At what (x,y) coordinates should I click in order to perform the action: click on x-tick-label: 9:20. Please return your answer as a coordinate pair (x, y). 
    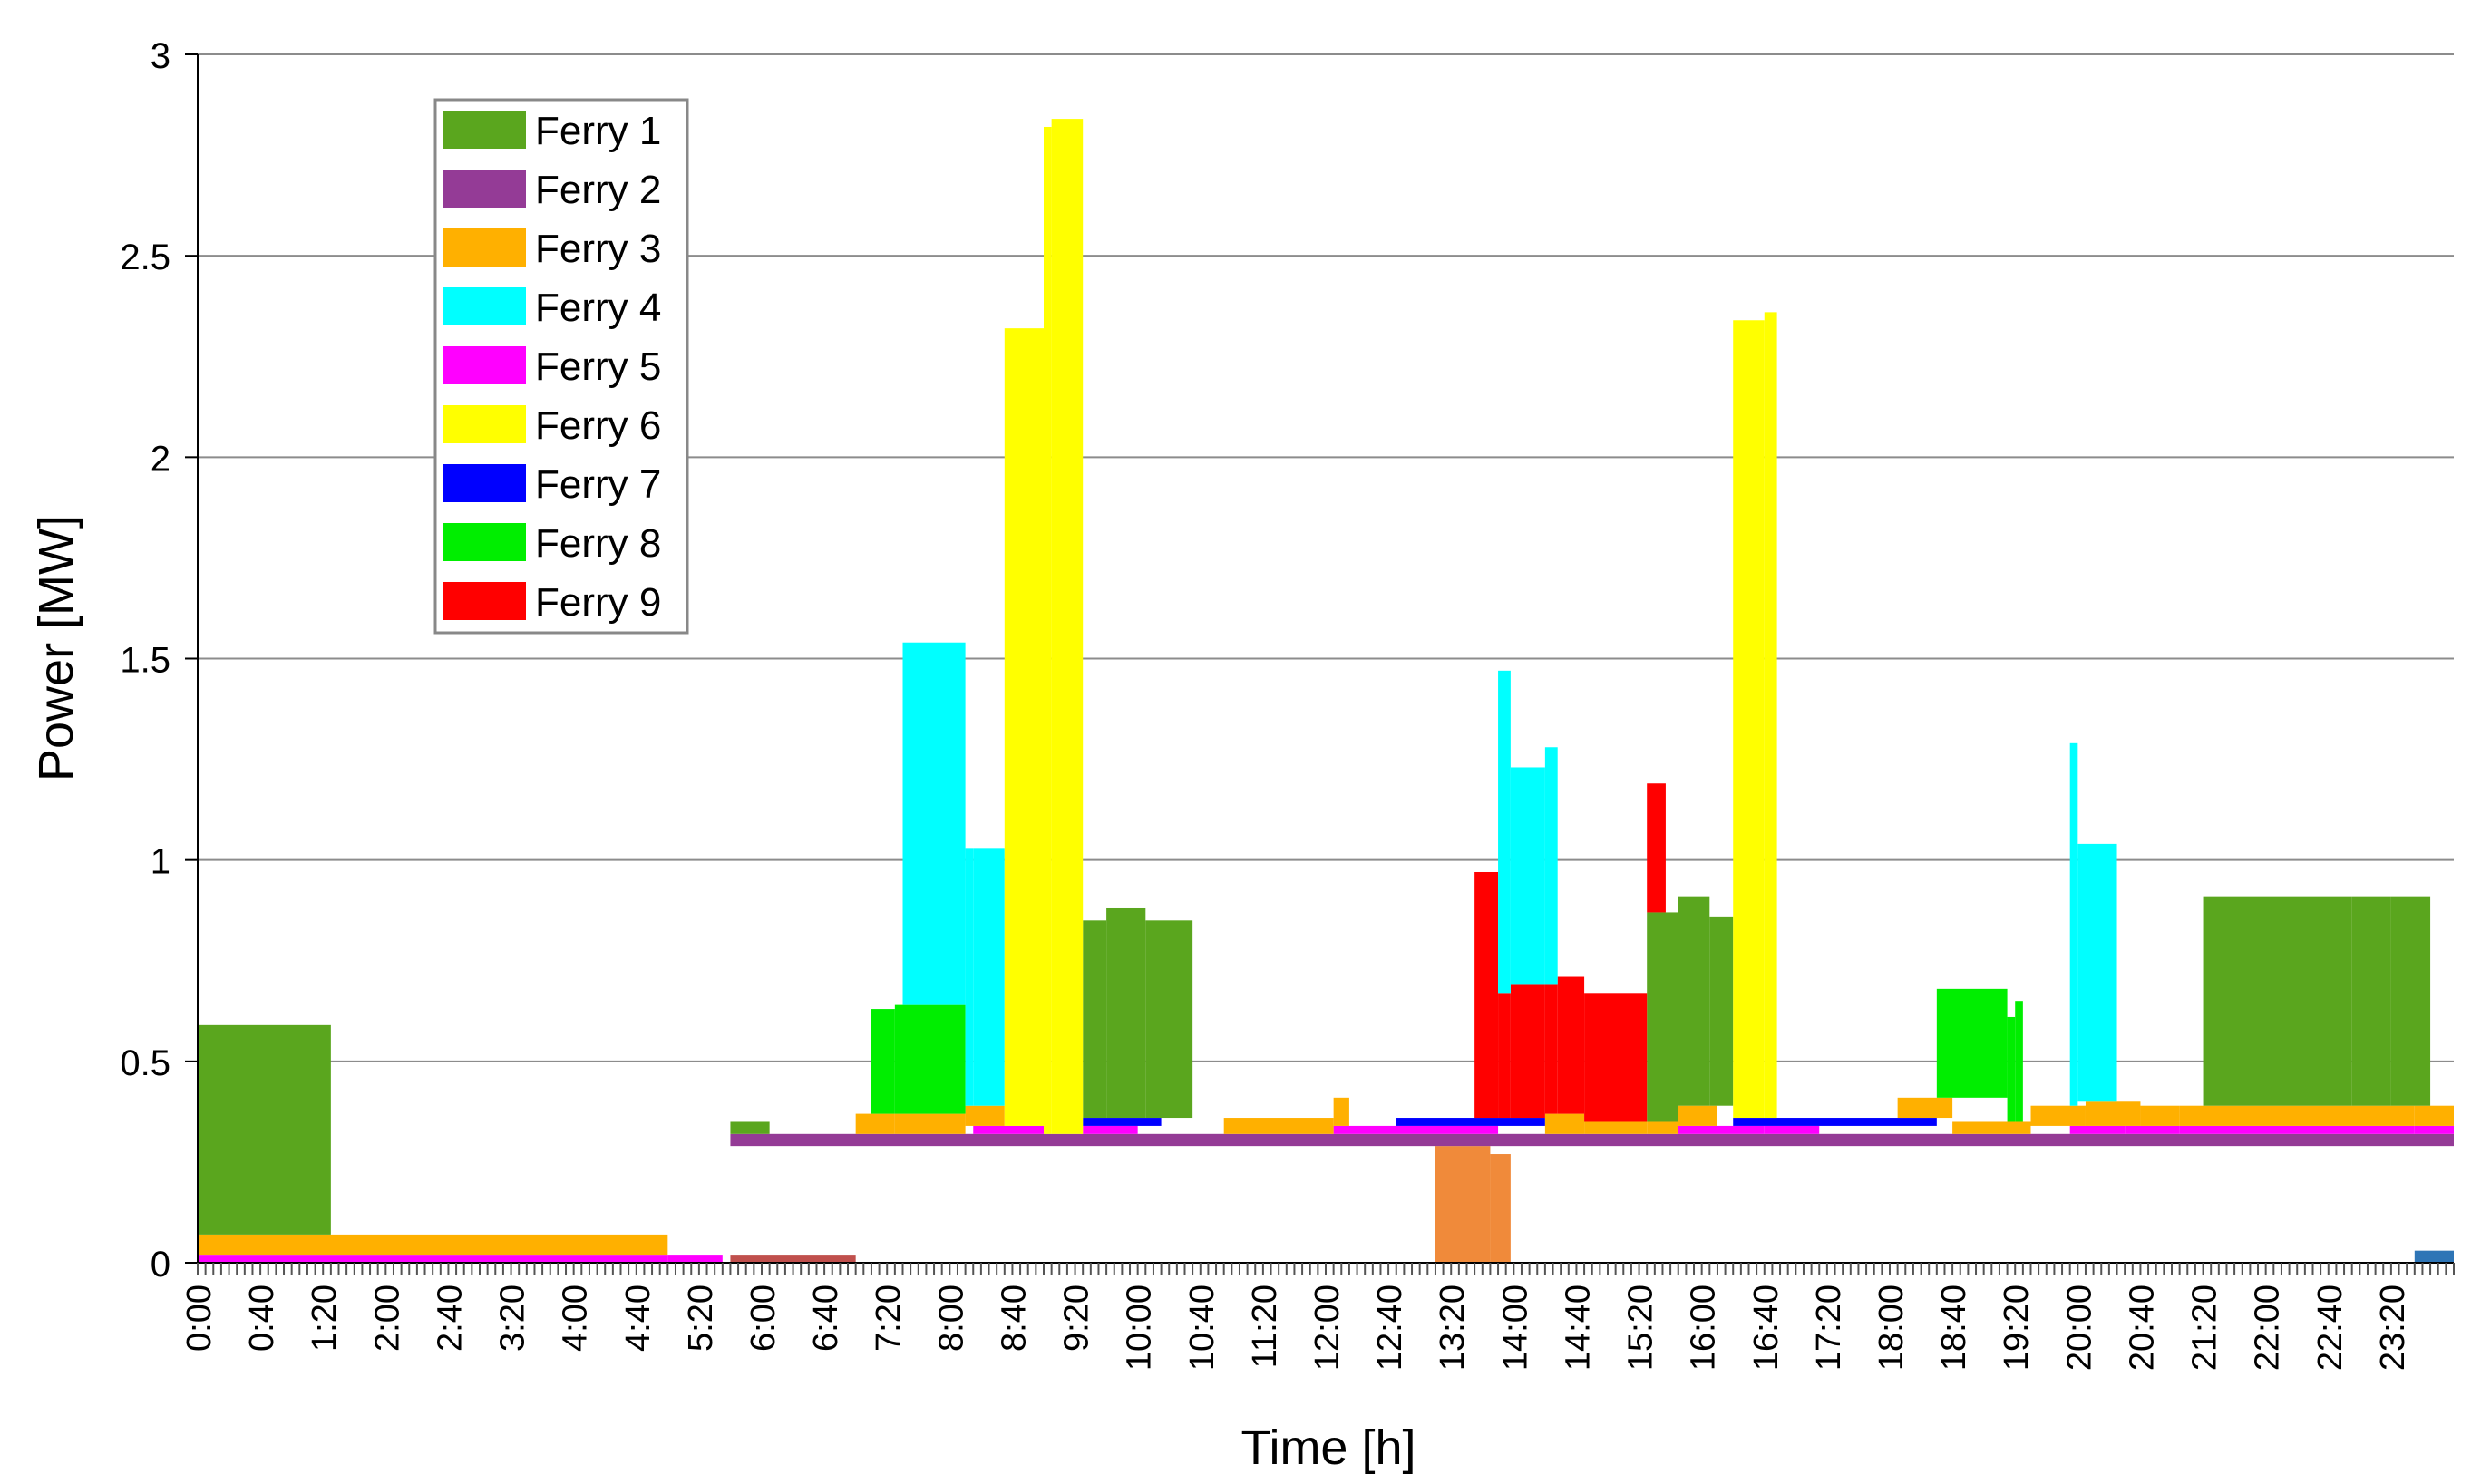
    Looking at the image, I should click on (1077, 1318).